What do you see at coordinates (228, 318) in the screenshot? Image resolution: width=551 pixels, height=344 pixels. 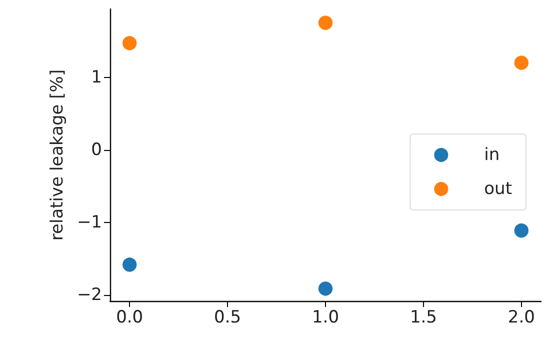 I see `x-tick-label: 0.5` at bounding box center [228, 318].